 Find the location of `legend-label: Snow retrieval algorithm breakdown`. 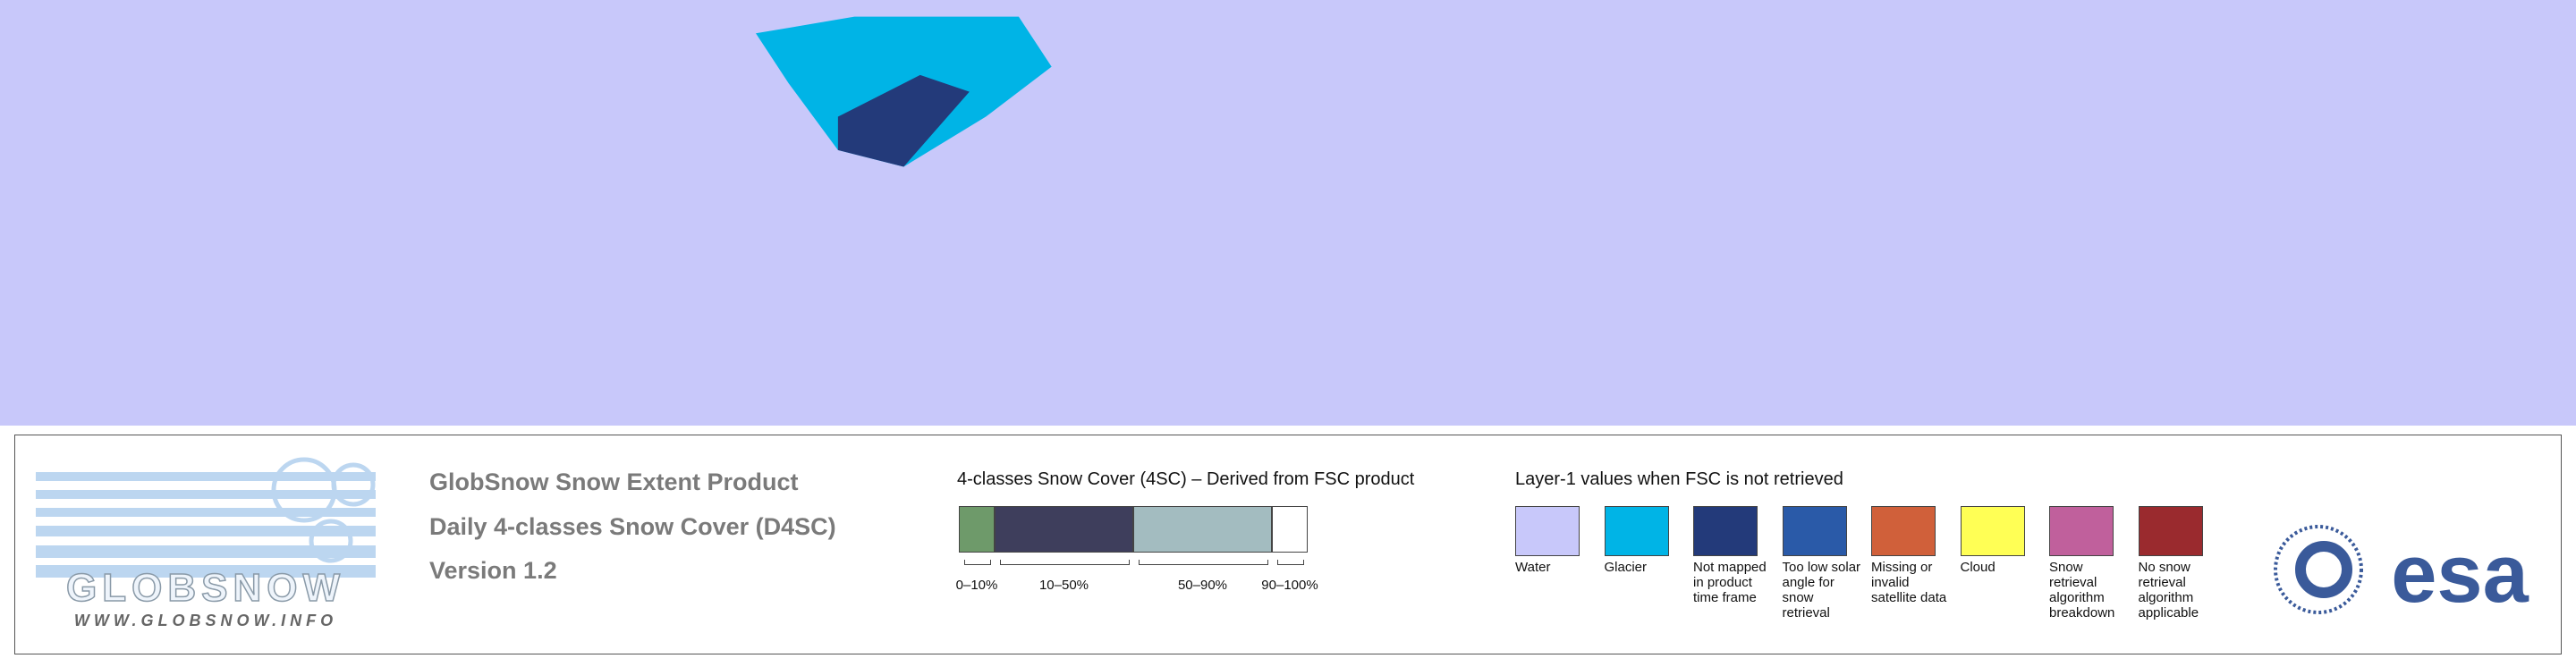

legend-label: Snow retrieval algorithm breakdown is located at coordinates (2082, 591).